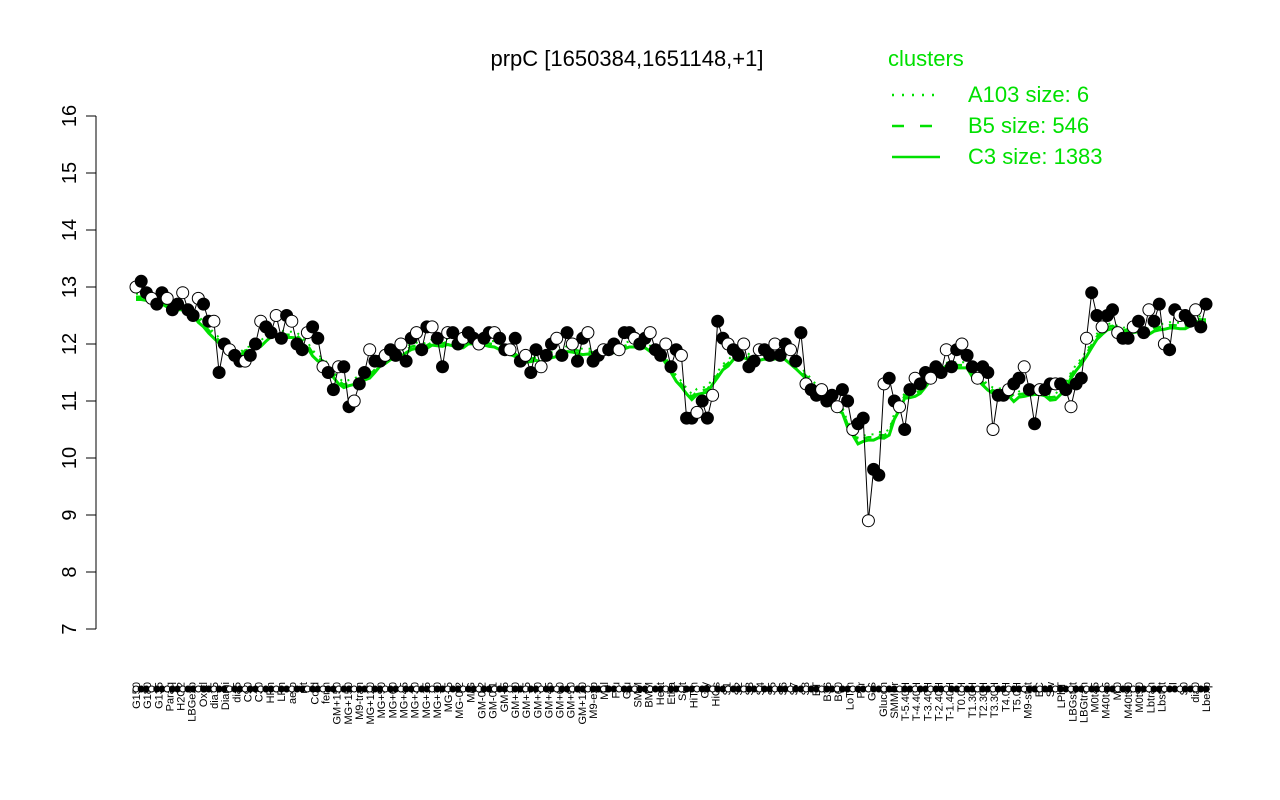  I want to click on legend-label-c3: C3 size: 1383, so click(1035, 156).